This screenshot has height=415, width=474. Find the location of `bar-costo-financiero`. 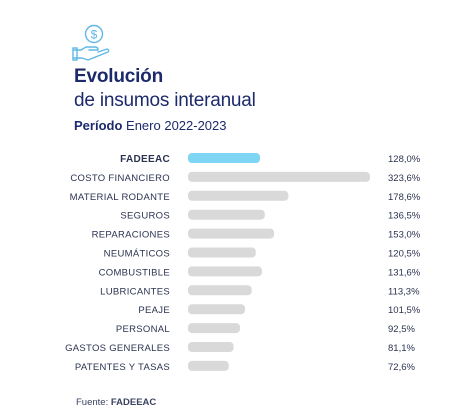

bar-costo-financiero is located at coordinates (279, 176).